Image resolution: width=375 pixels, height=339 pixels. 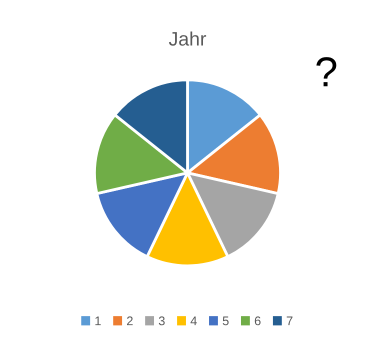 What do you see at coordinates (98, 321) in the screenshot?
I see `legend-label: 1` at bounding box center [98, 321].